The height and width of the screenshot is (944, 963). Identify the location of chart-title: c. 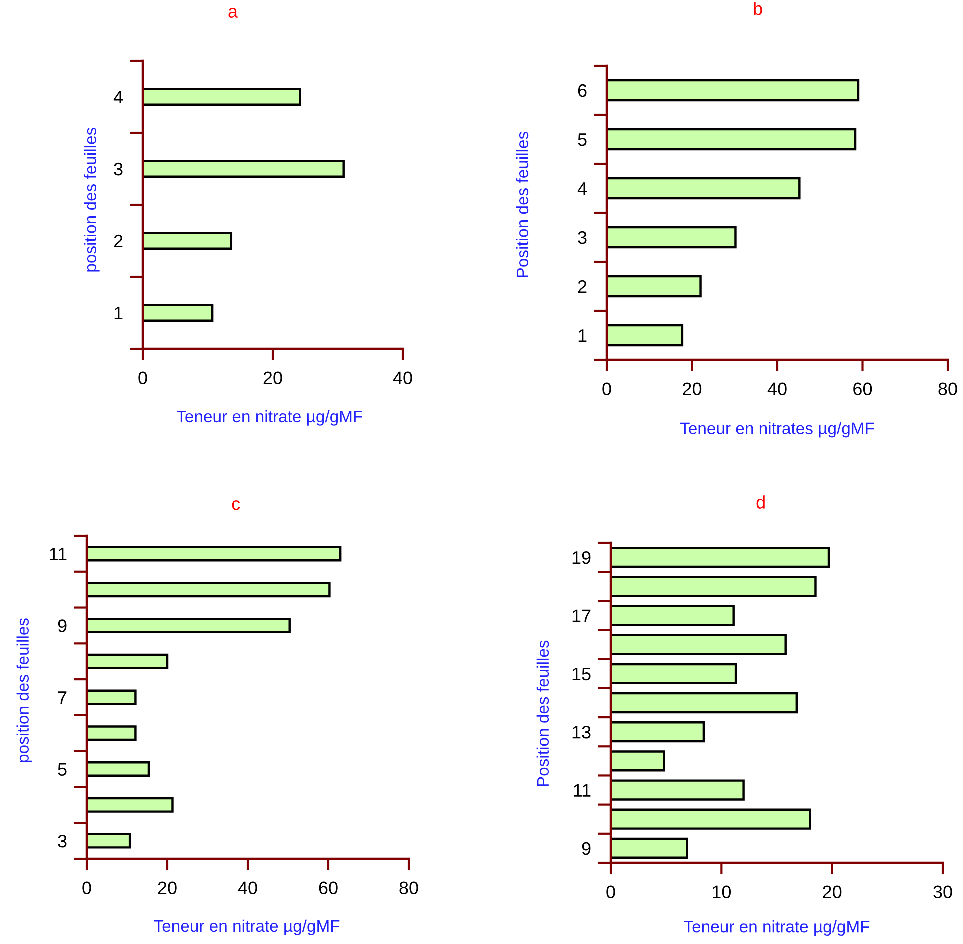
(236, 505).